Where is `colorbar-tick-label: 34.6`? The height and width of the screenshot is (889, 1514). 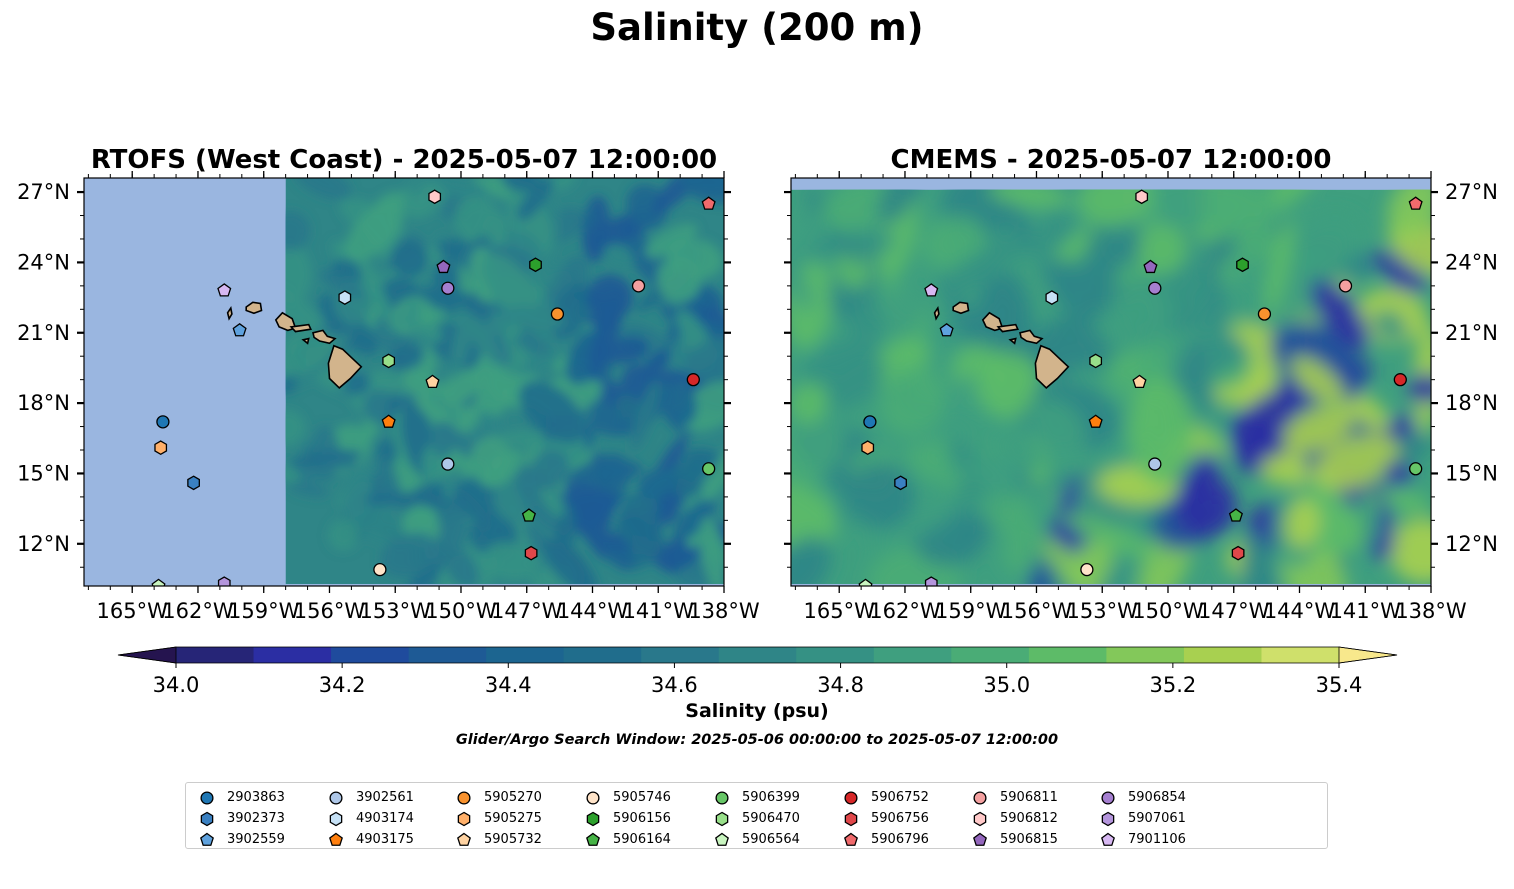
colorbar-tick-label: 34.6 is located at coordinates (674, 685).